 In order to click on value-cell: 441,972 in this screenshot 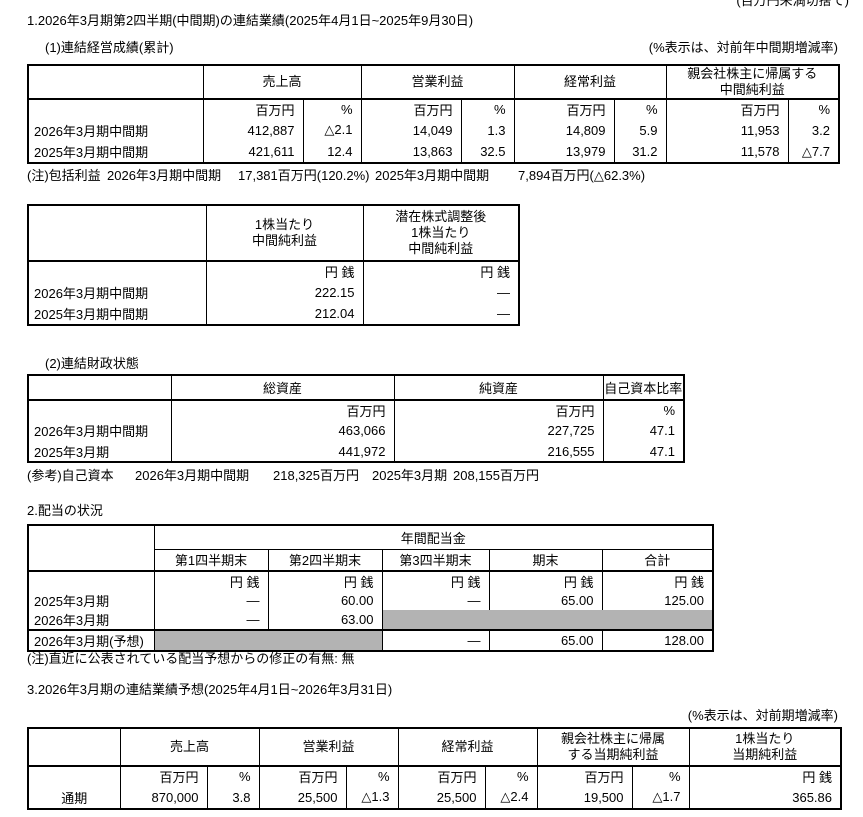, I will do `click(282, 451)`.